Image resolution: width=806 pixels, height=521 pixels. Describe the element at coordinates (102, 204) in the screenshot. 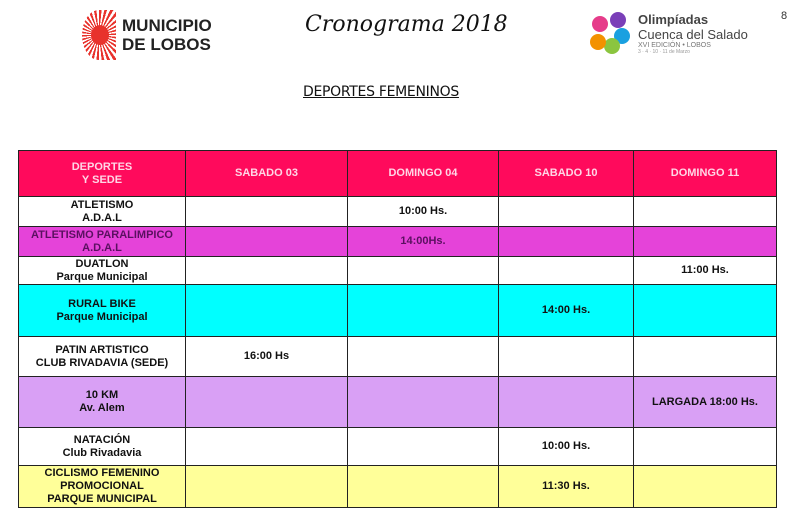

I see `sport-name: ATLETISMO` at that location.